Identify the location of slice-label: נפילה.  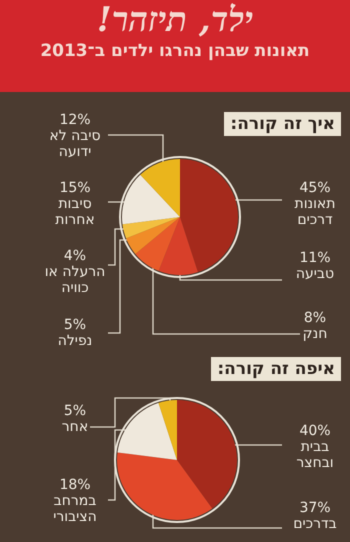
(75, 341).